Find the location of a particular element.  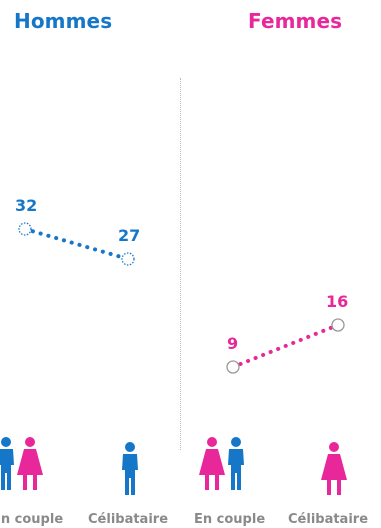

category-label-en-couple-femmes: En couple is located at coordinates (230, 519).